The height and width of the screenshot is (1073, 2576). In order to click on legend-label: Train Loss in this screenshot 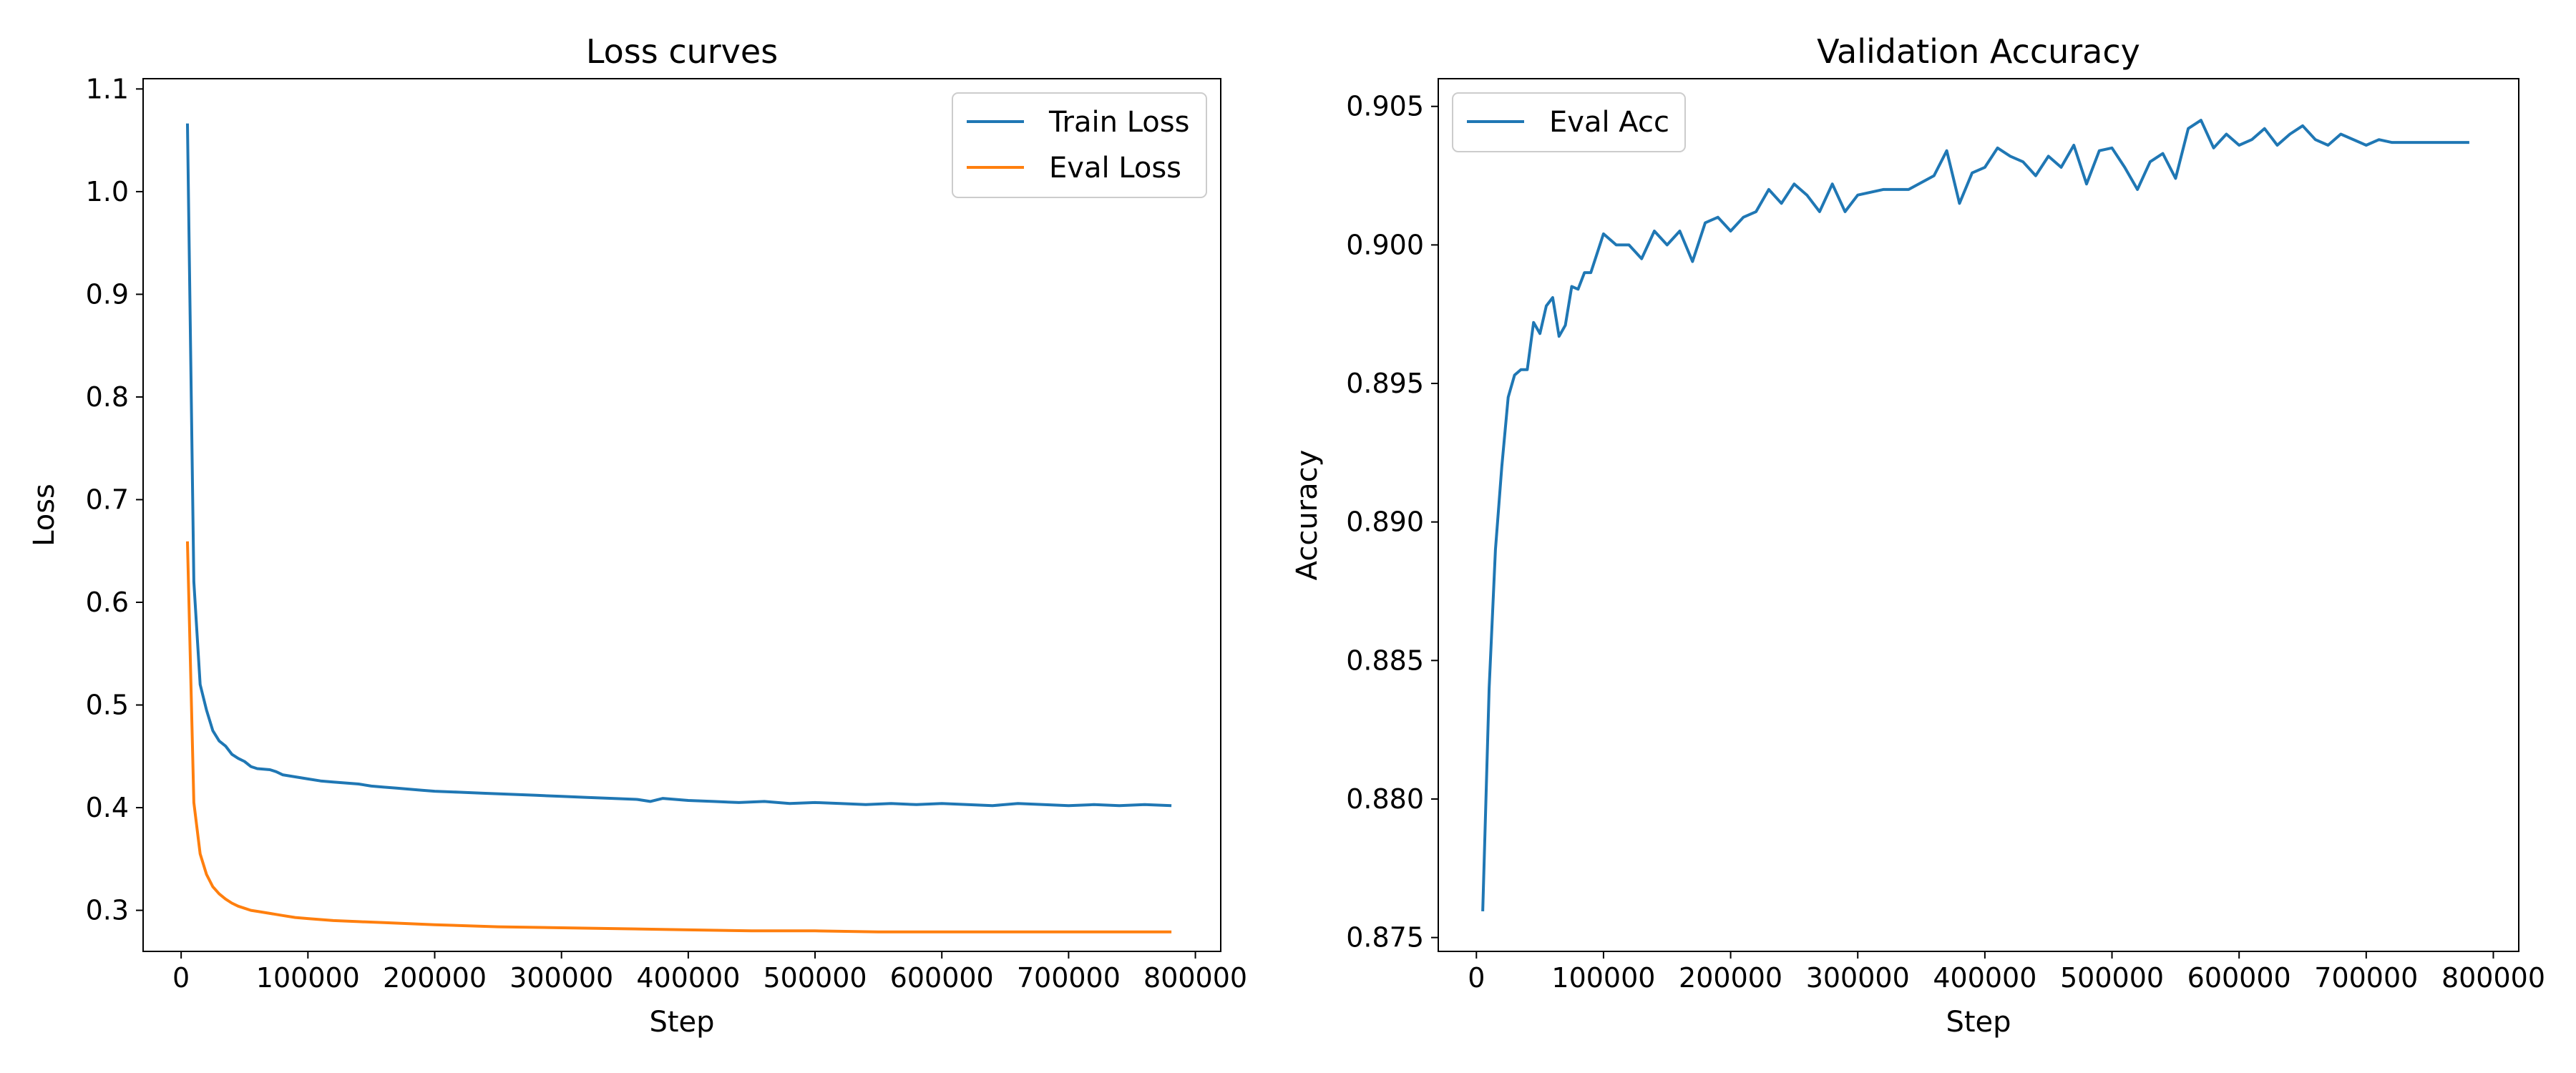, I will do `click(1118, 123)`.